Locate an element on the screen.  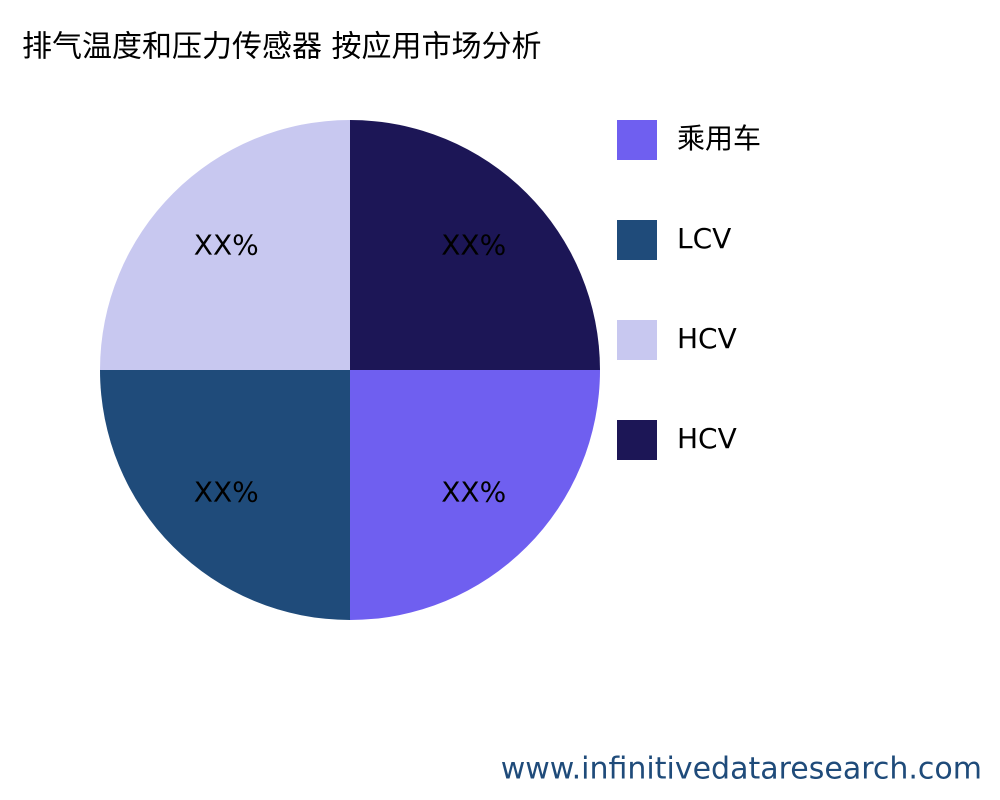
legend-label: LCV is located at coordinates (704, 238).